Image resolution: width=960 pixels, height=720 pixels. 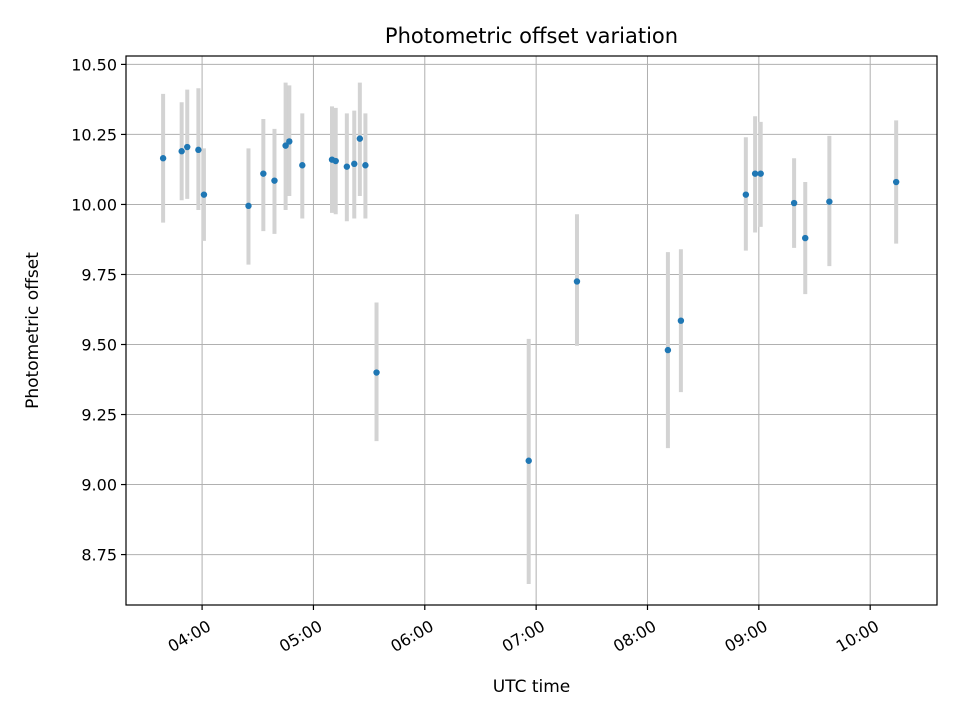 I want to click on chart-title: Photometric offset variation, so click(x=531, y=36).